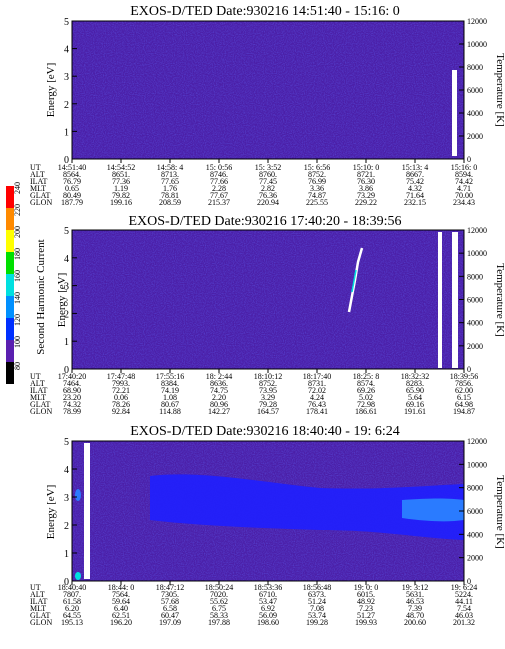  Describe the element at coordinates (66, 554) in the screenshot. I see `y-tick-label: 1` at that location.